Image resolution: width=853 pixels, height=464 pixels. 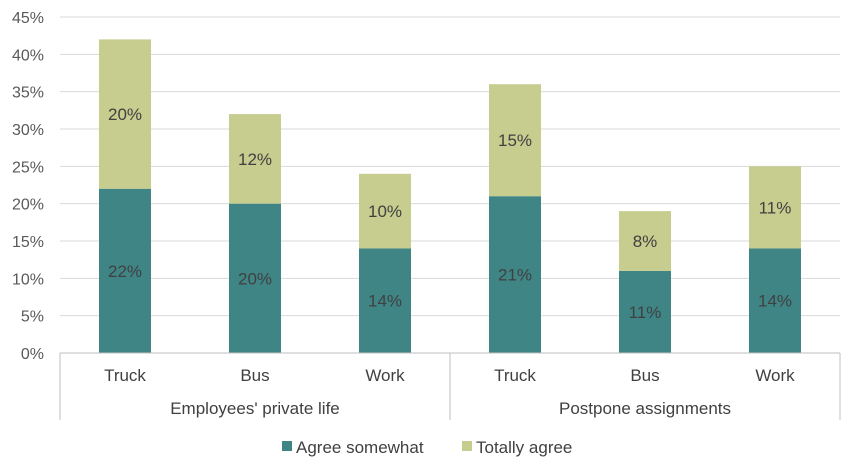 I want to click on x-group-label: Postpone assignments, so click(x=645, y=408).